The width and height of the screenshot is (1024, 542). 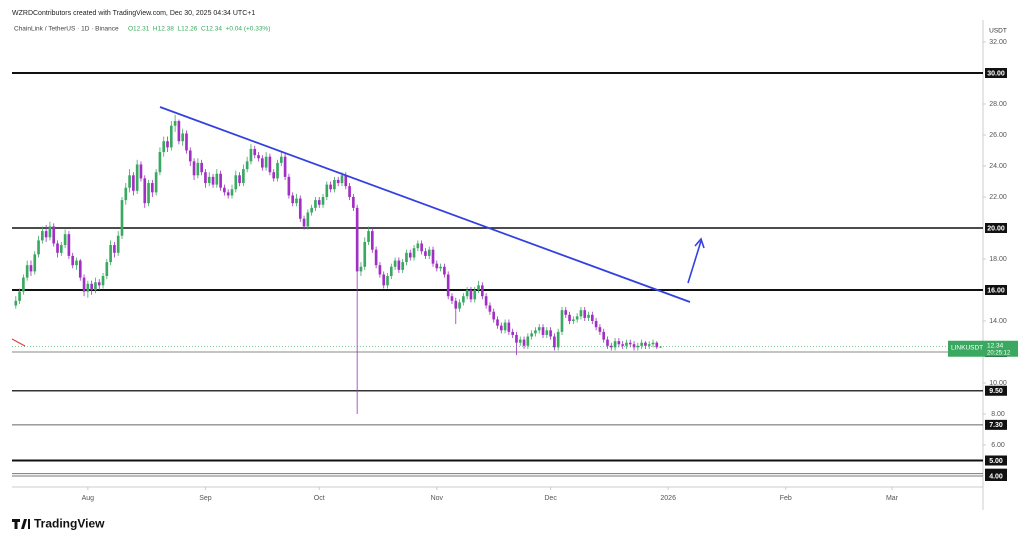 I want to click on logo: TradingView, so click(x=58, y=524).